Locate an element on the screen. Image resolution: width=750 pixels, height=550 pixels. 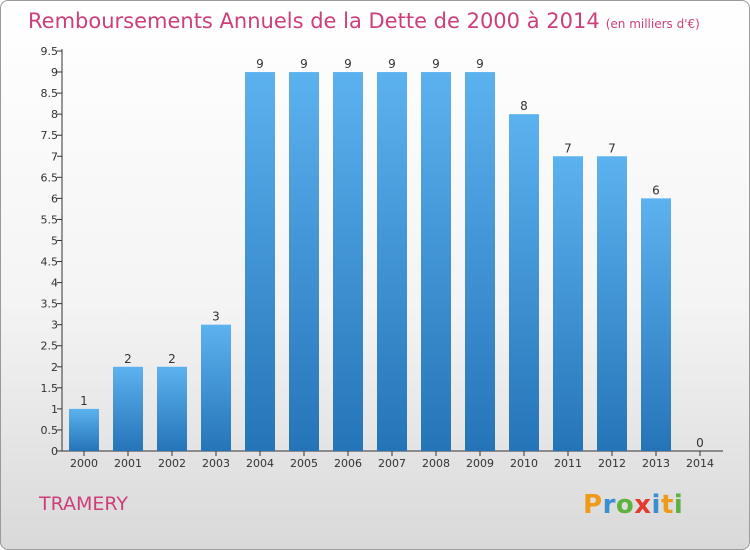
y-tick-label: 8.5 is located at coordinates (50, 93).